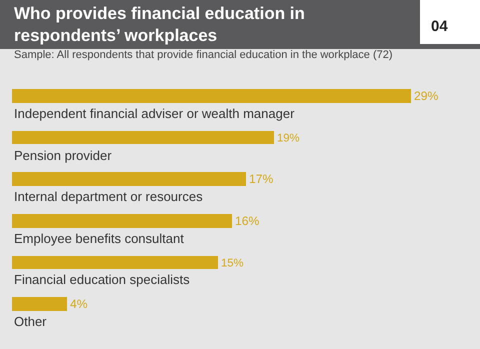  Describe the element at coordinates (261, 179) in the screenshot. I see `data-label: 17%` at that location.